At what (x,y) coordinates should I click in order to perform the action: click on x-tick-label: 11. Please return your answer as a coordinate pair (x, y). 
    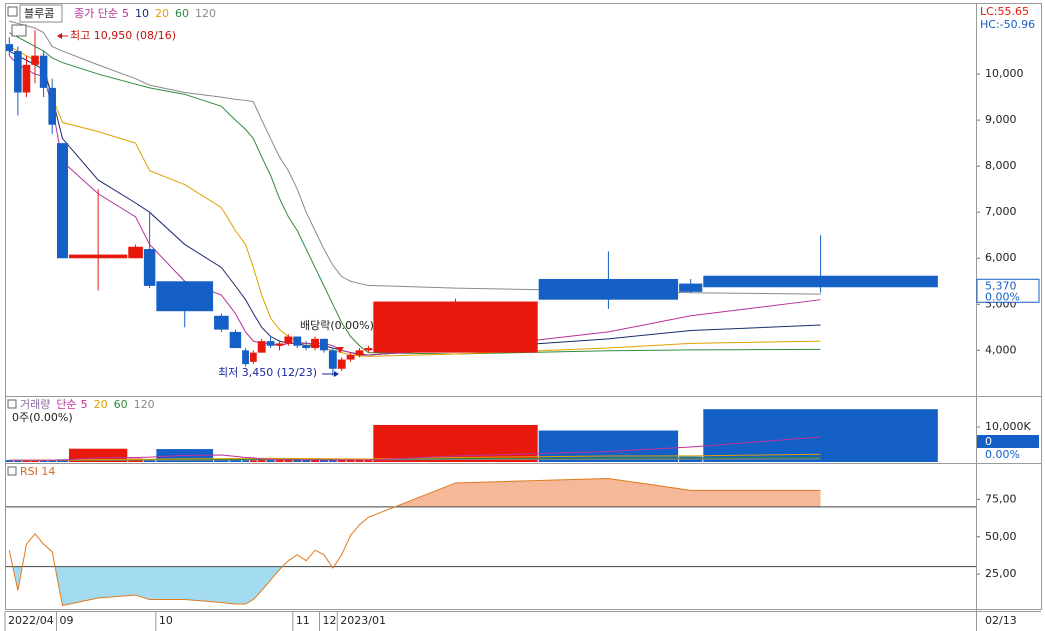
    Looking at the image, I should click on (303, 620).